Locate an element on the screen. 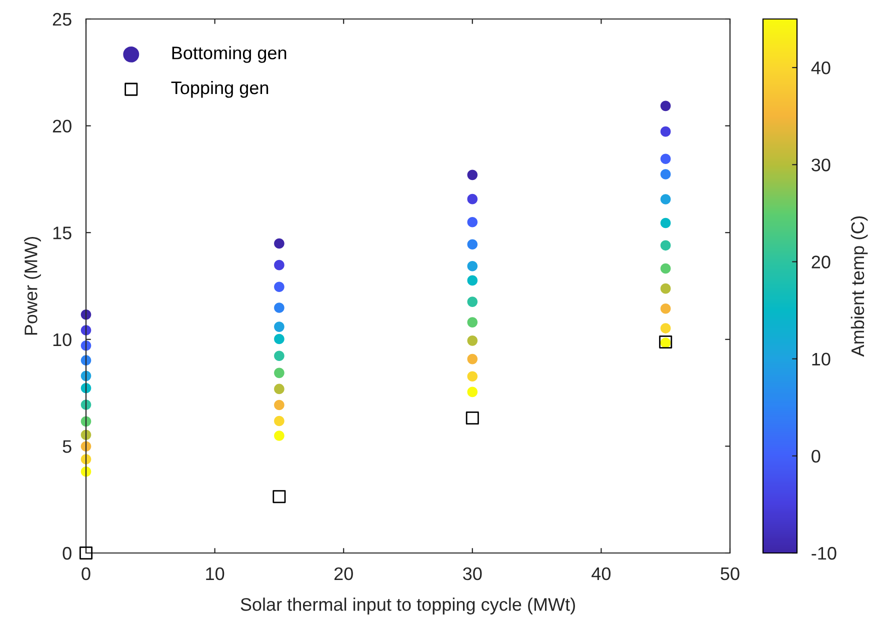  color-bar-label: 20 is located at coordinates (821, 262).